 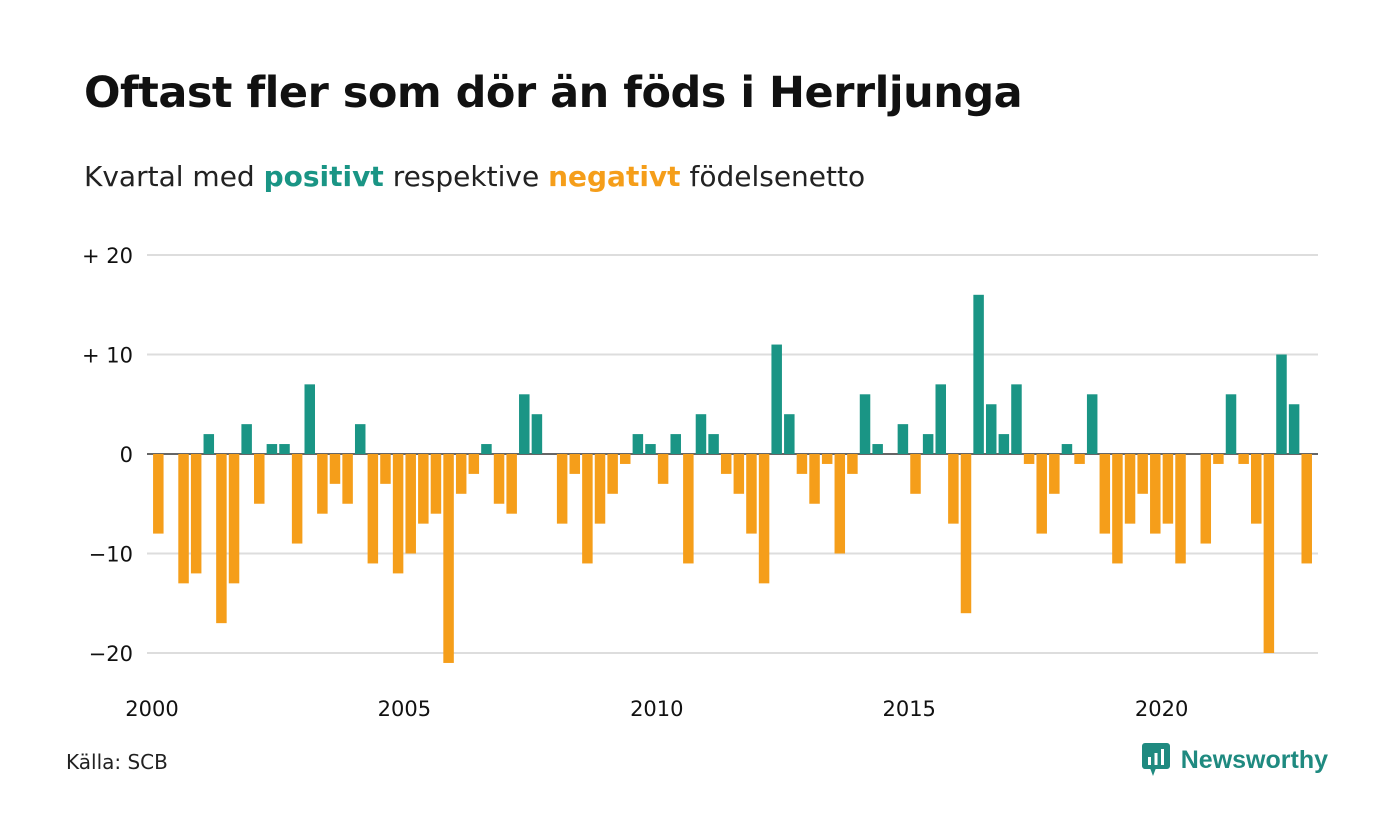 I want to click on y-tick-label: −10, so click(x=111, y=555).